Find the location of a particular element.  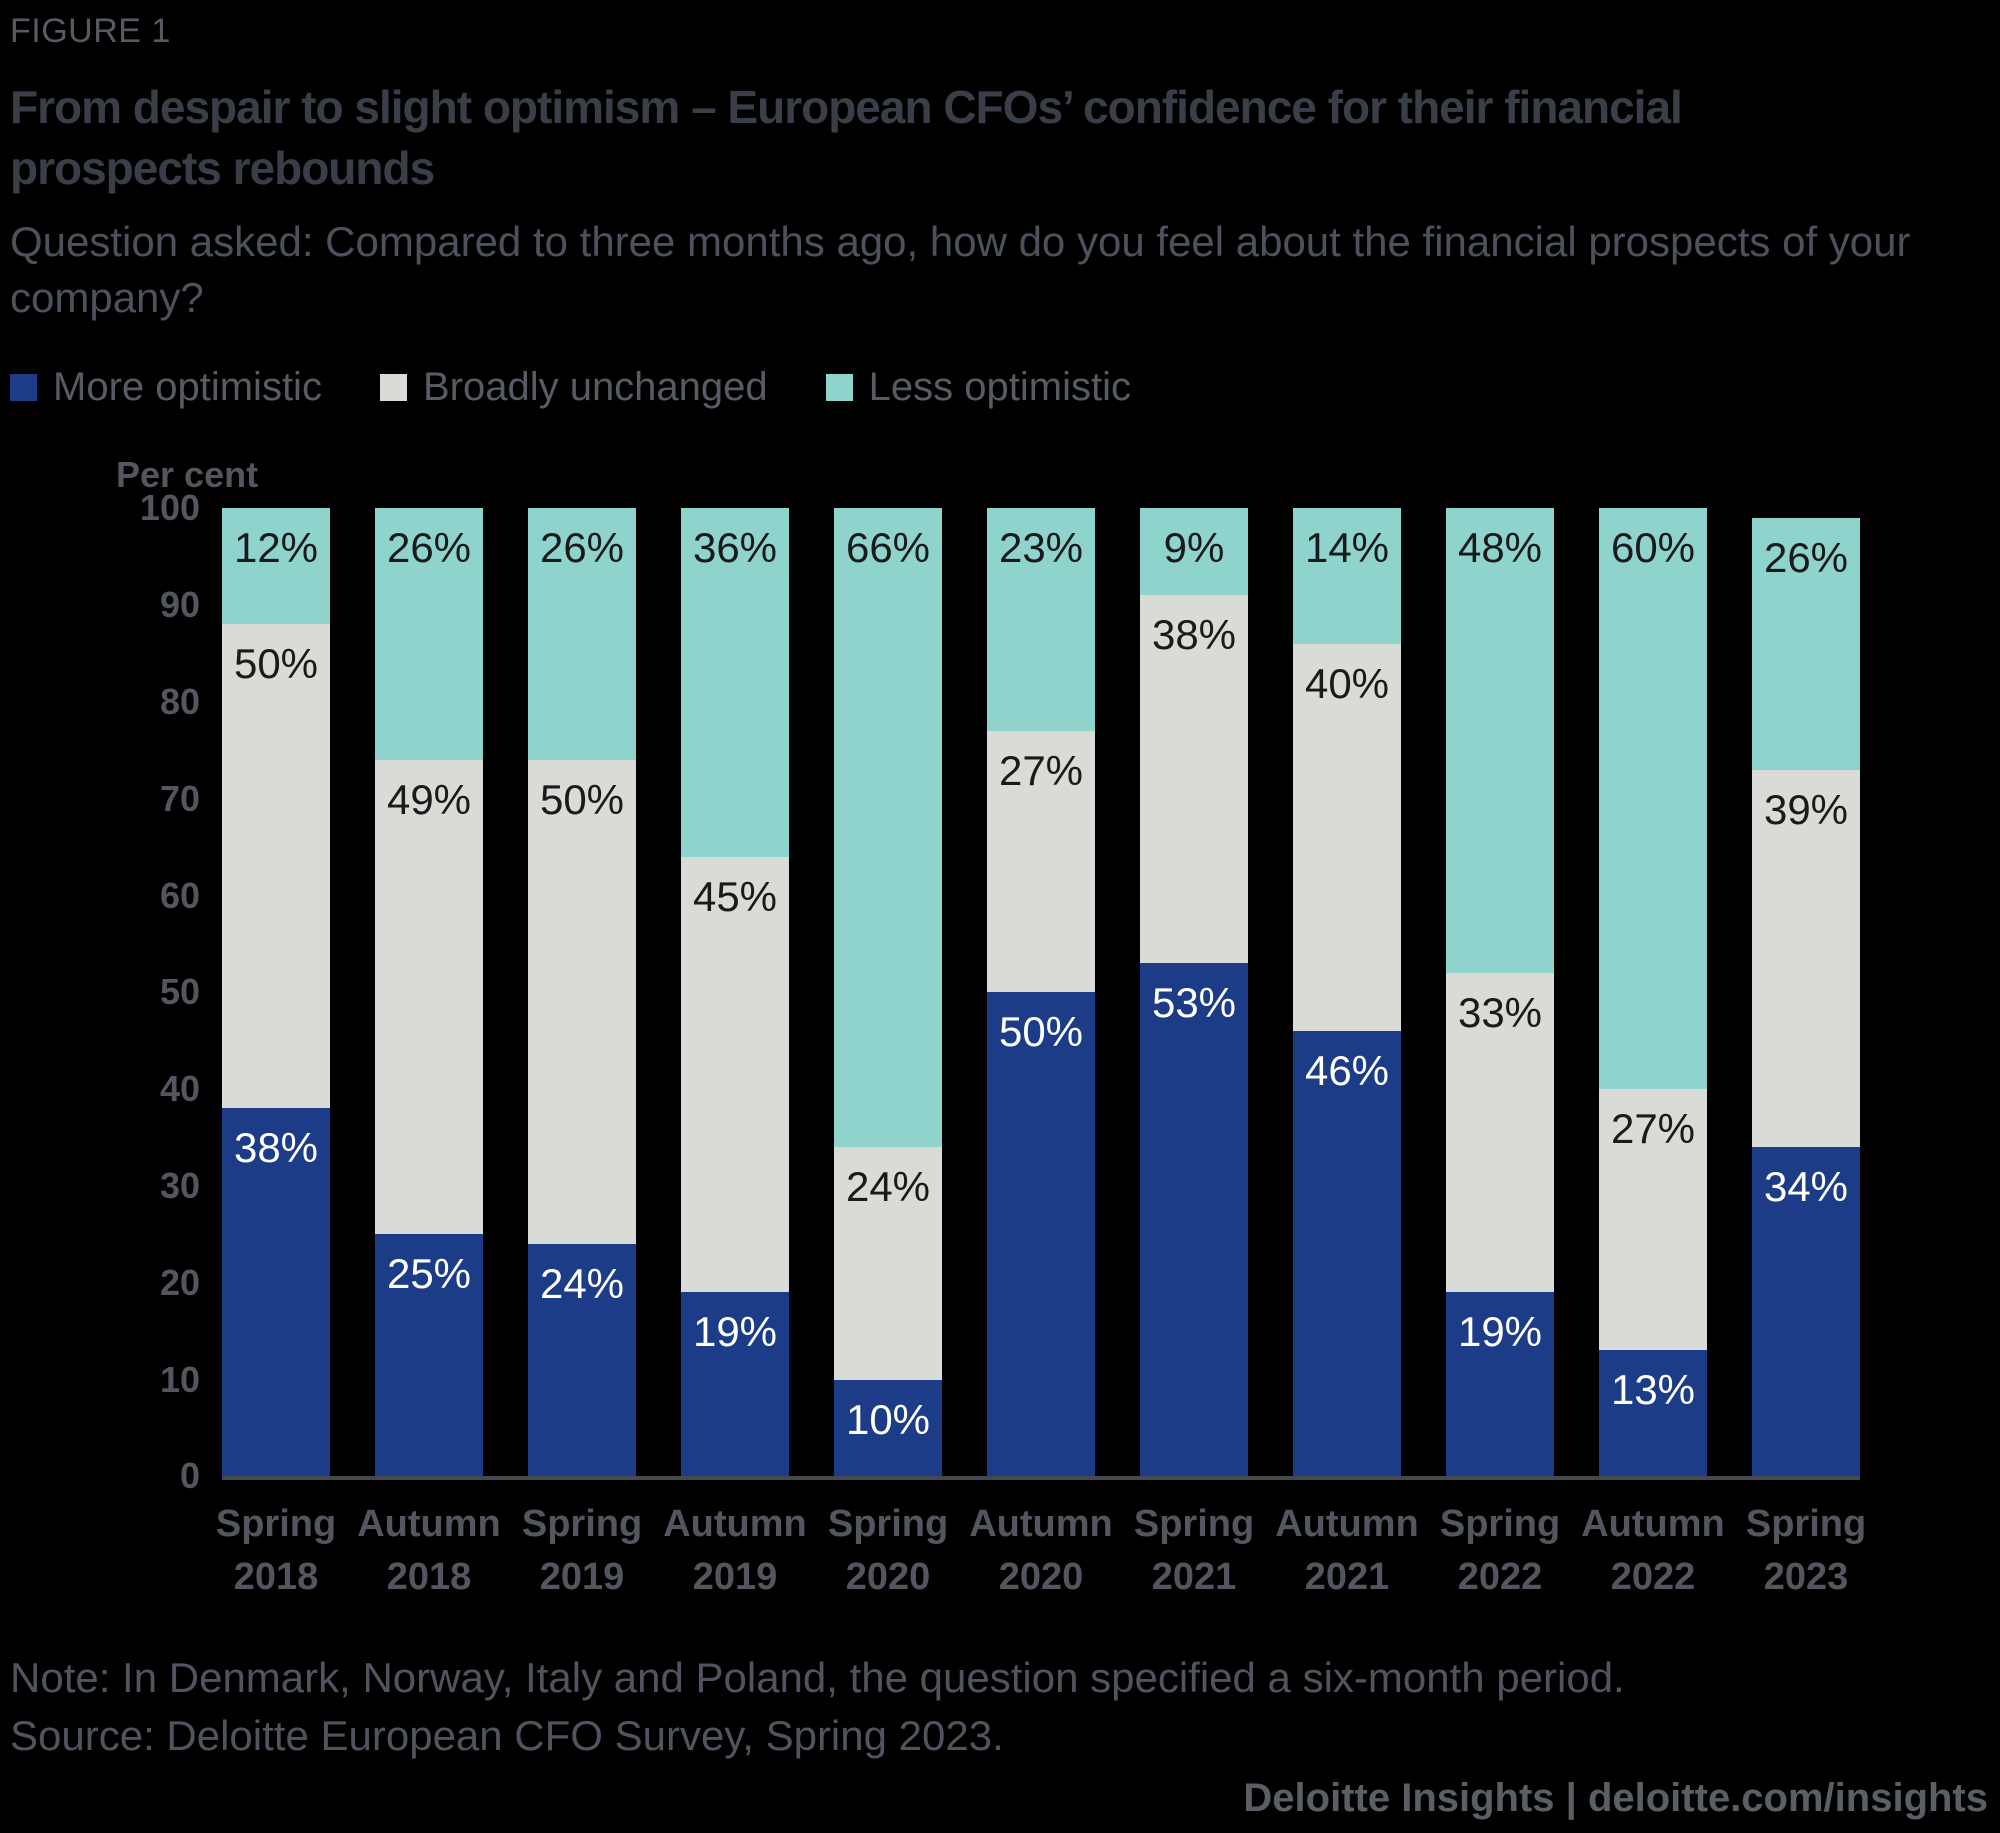

bar-segment-less-optimistic: 36% is located at coordinates (735, 682).